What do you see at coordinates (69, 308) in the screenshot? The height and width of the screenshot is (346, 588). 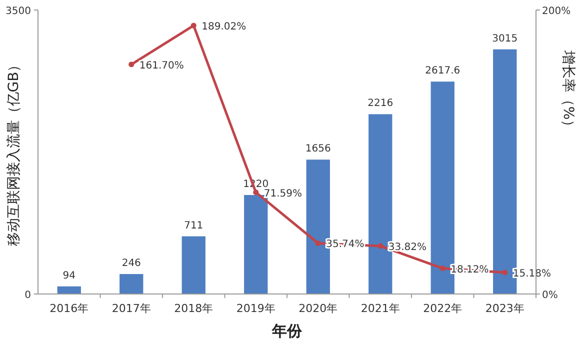 I see `x-tick-label: 2016年` at bounding box center [69, 308].